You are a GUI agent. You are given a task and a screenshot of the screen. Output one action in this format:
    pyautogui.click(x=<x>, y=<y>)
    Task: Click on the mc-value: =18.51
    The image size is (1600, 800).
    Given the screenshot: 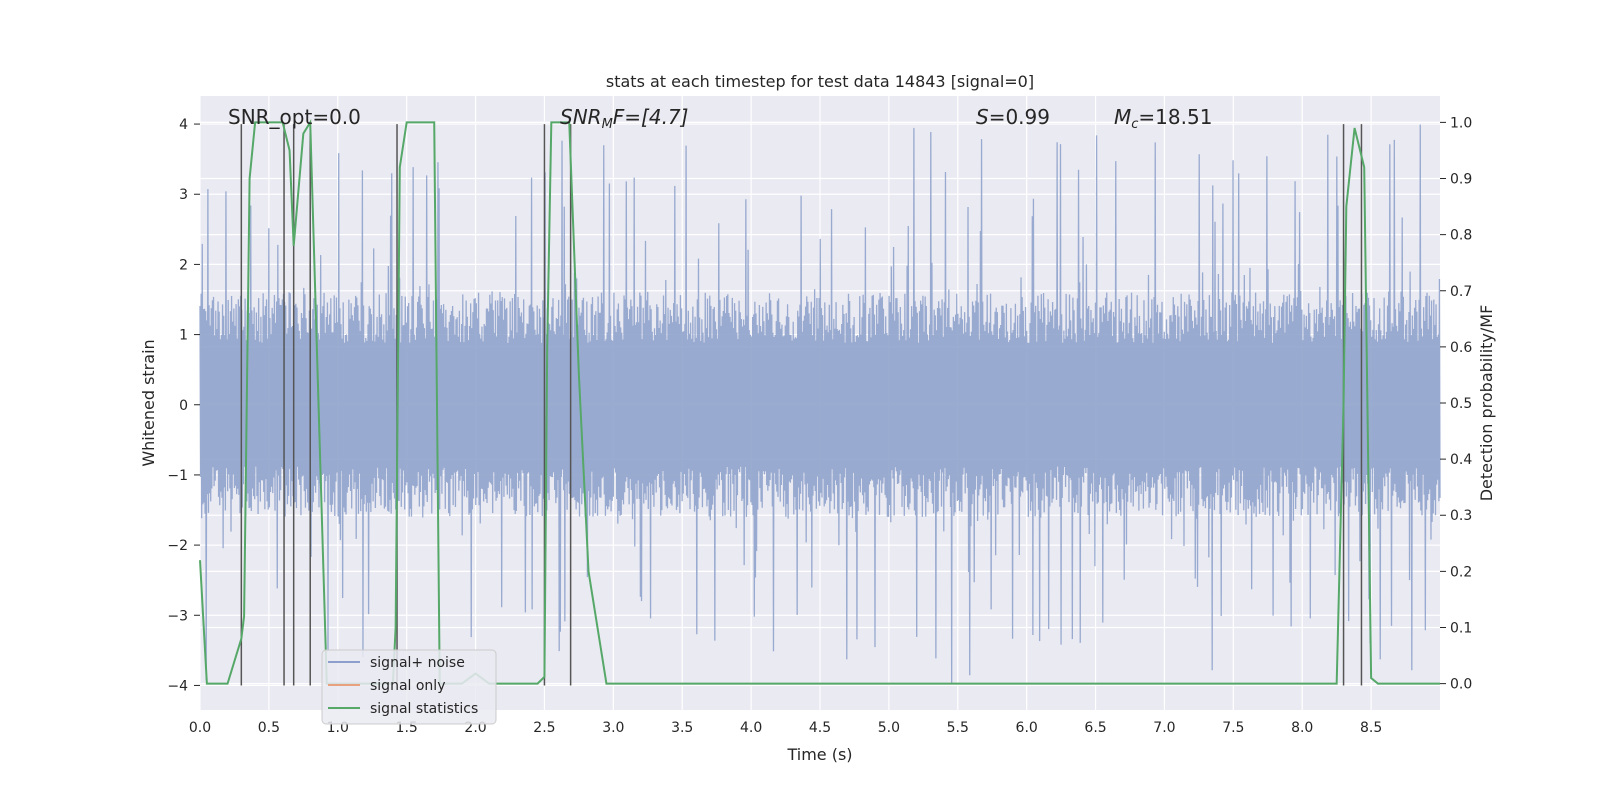 What is the action you would take?
    pyautogui.click(x=1175, y=117)
    